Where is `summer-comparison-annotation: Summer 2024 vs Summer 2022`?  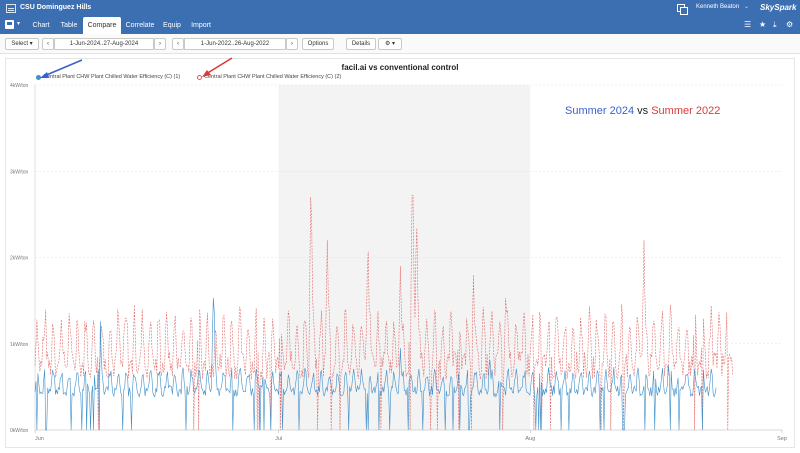
summer-comparison-annotation: Summer 2024 vs Summer 2022 is located at coordinates (642, 111).